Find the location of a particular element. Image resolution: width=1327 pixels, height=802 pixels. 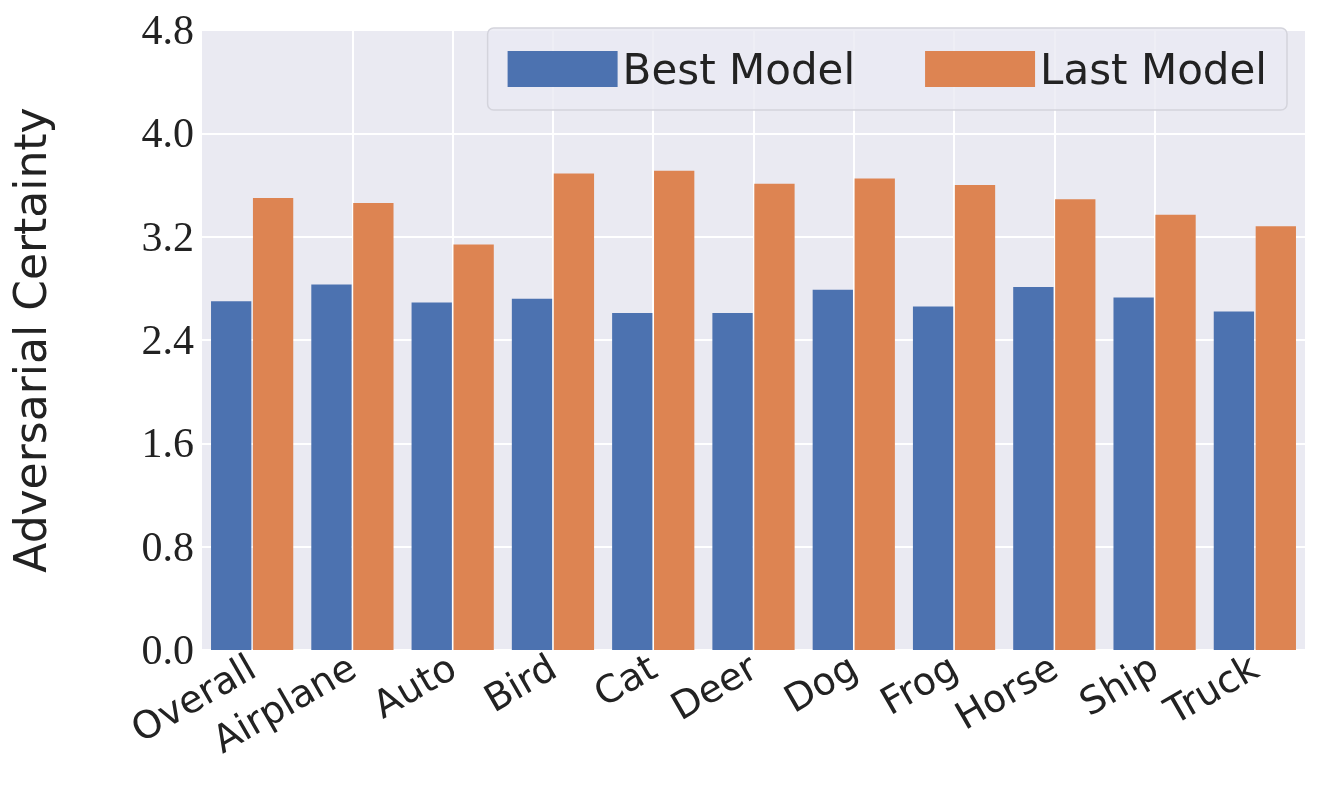

legend-label: Last Model is located at coordinates (1154, 69).